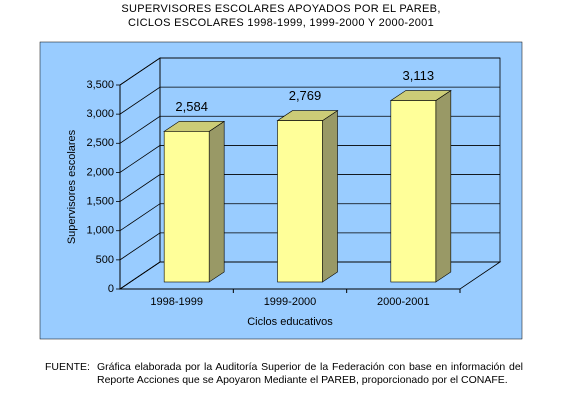 The image size is (562, 418). I want to click on y-tick-label: 3,500, so click(100, 85).